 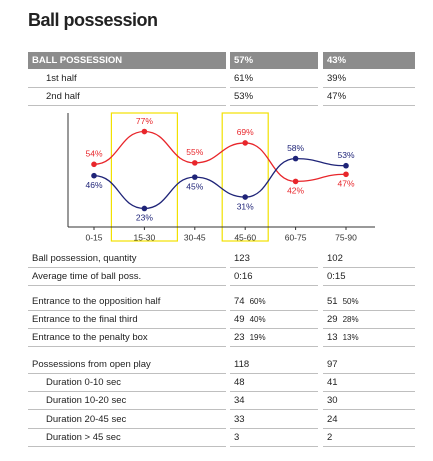 What do you see at coordinates (274, 60) in the screenshot?
I see `header-cell: 57%` at bounding box center [274, 60].